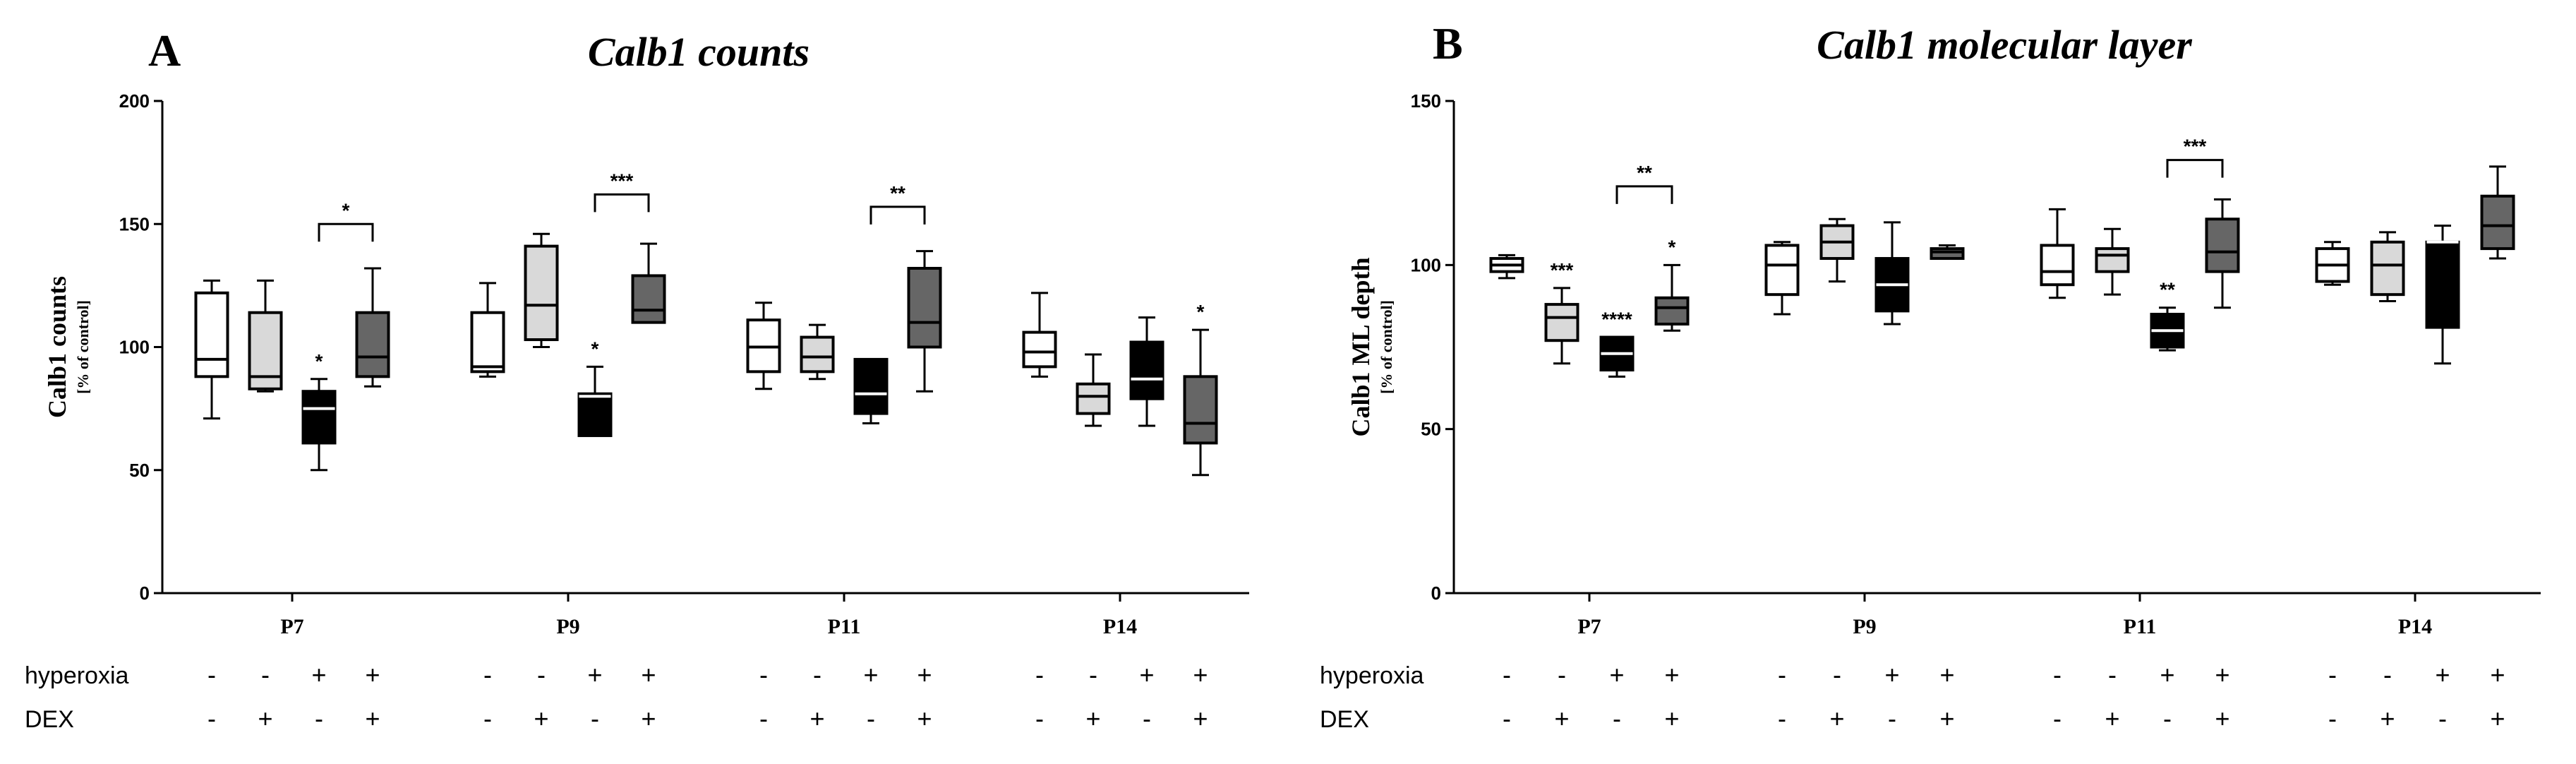  I want to click on bracket-label: *, so click(346, 210).